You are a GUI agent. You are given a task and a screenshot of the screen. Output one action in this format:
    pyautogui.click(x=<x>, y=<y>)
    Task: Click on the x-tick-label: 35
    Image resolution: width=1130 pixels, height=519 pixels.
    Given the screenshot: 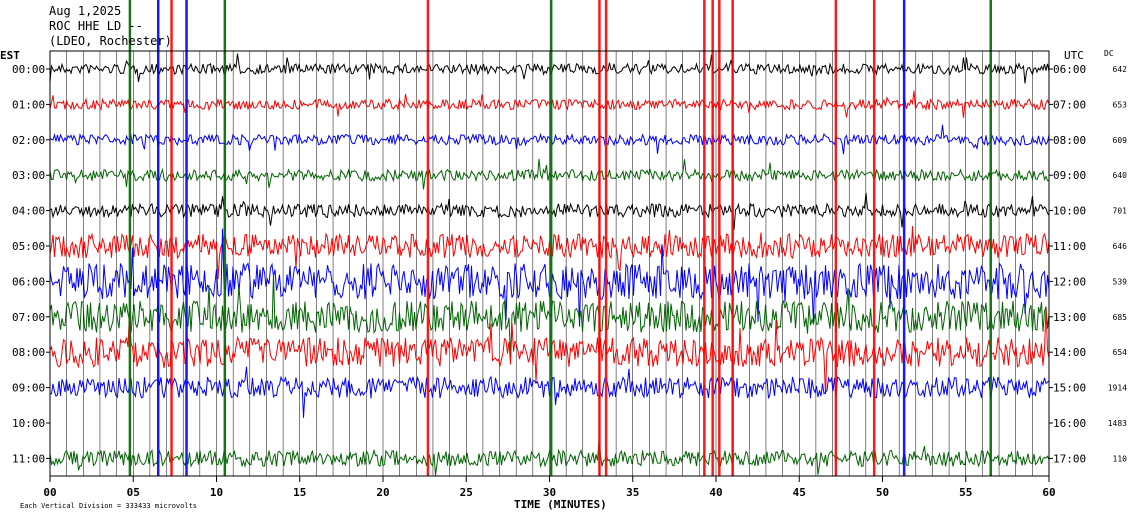 What is the action you would take?
    pyautogui.click(x=632, y=492)
    